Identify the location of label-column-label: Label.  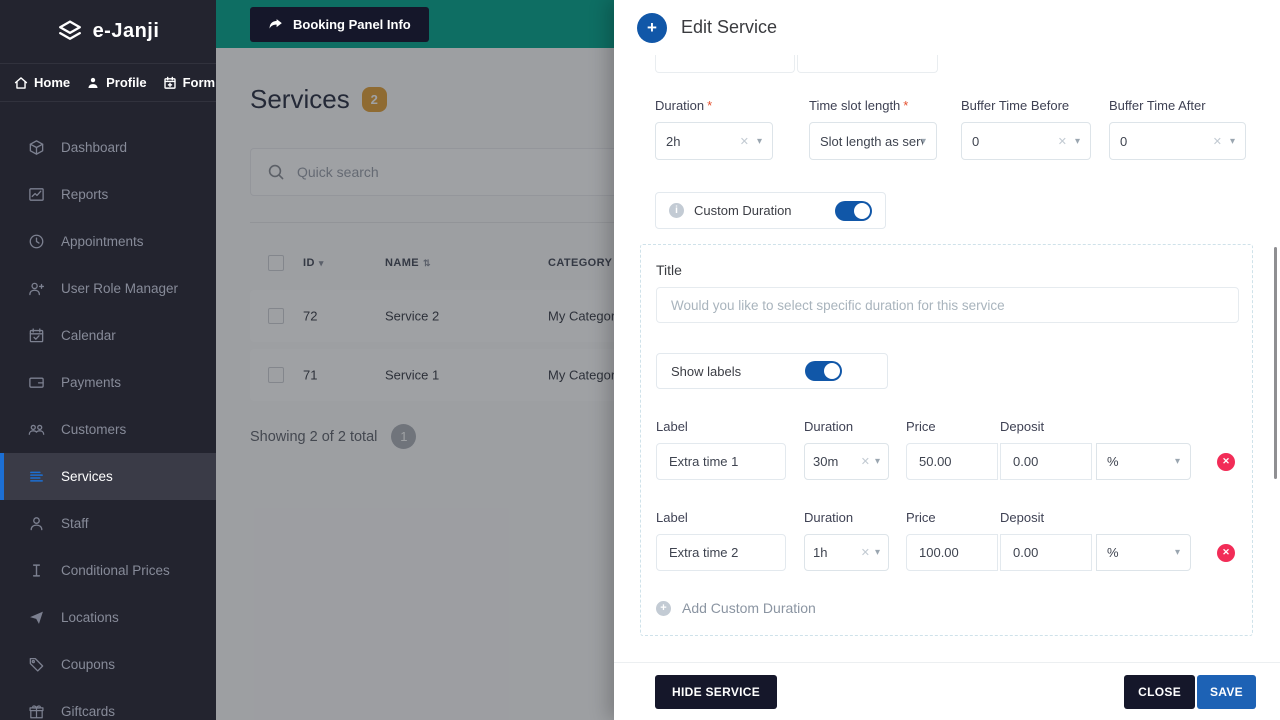
(672, 426).